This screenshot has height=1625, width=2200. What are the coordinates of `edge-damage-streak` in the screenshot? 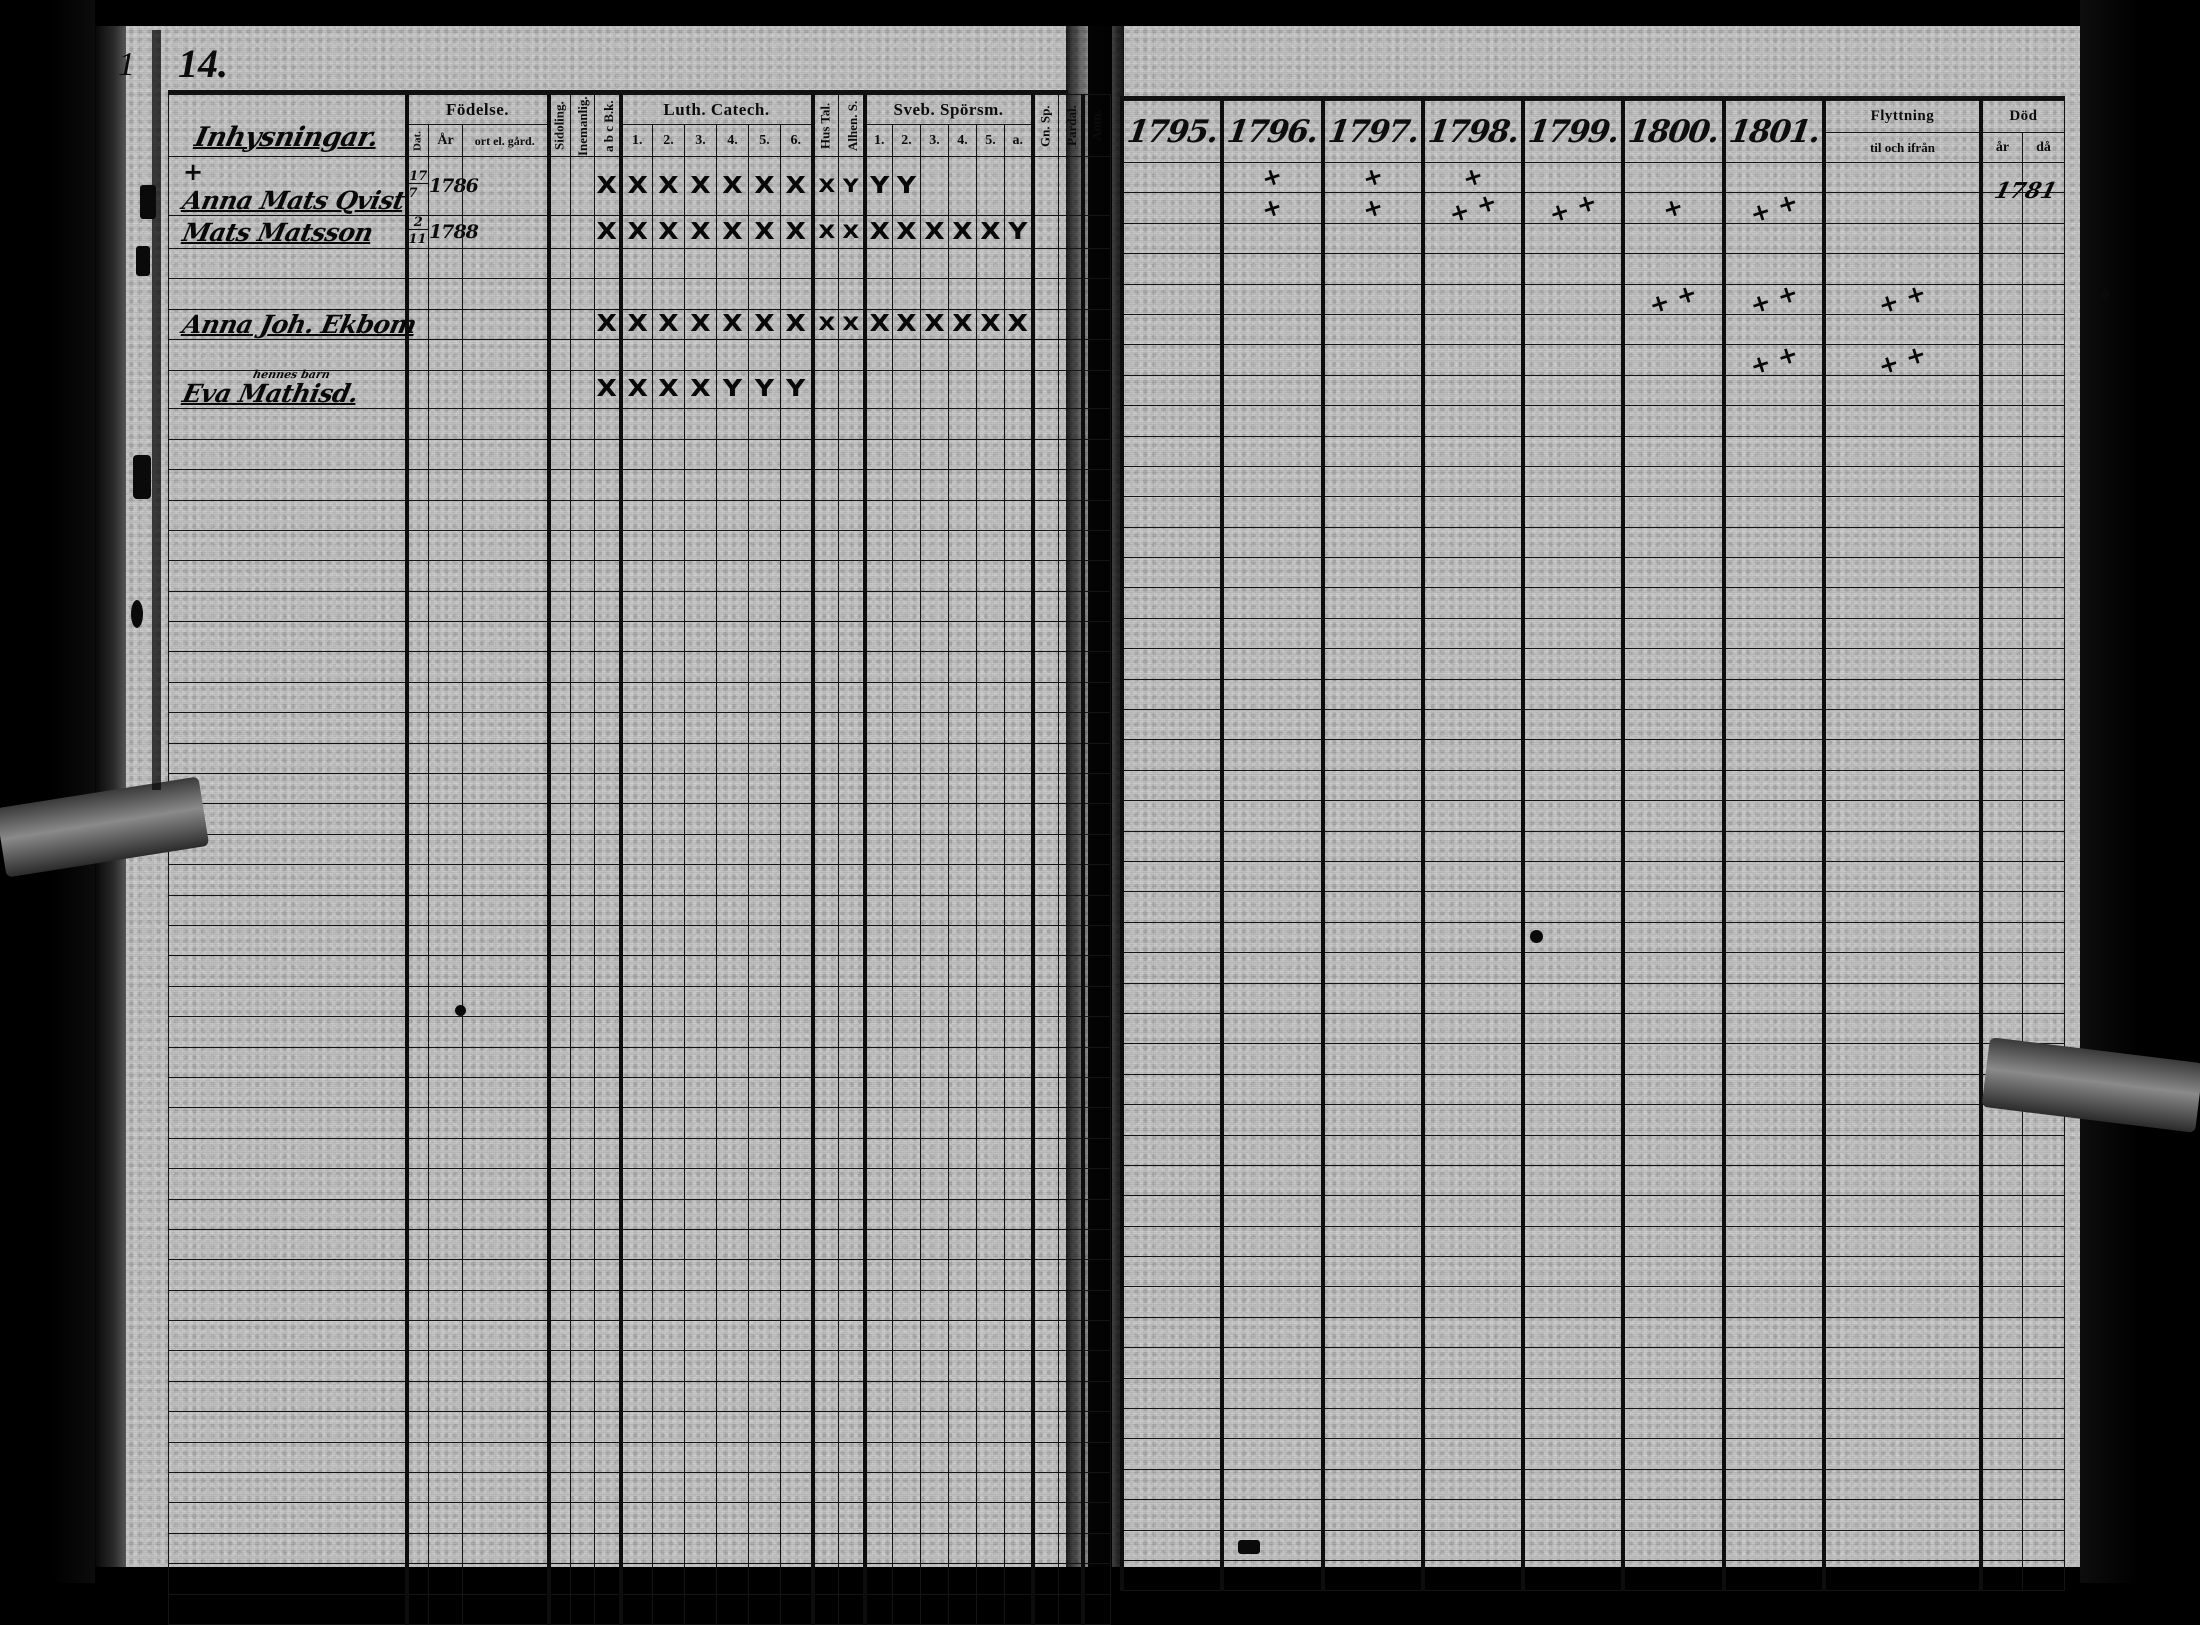 It's located at (156, 410).